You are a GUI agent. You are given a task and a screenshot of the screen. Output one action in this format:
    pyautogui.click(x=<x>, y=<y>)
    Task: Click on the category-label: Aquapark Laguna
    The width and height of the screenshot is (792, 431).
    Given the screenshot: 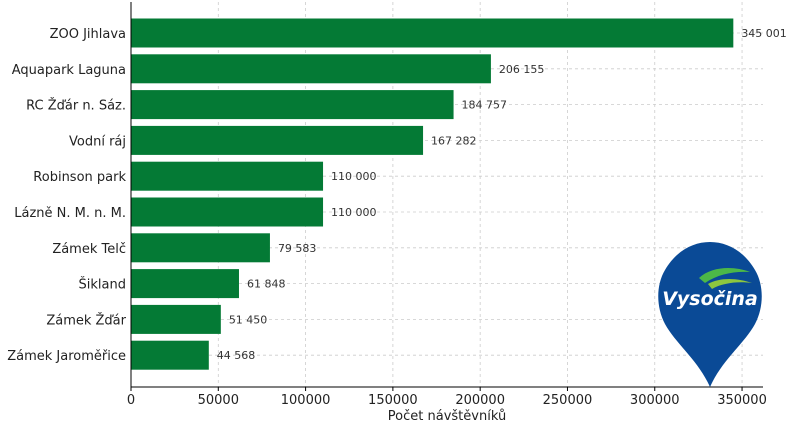 What is the action you would take?
    pyautogui.click(x=69, y=70)
    